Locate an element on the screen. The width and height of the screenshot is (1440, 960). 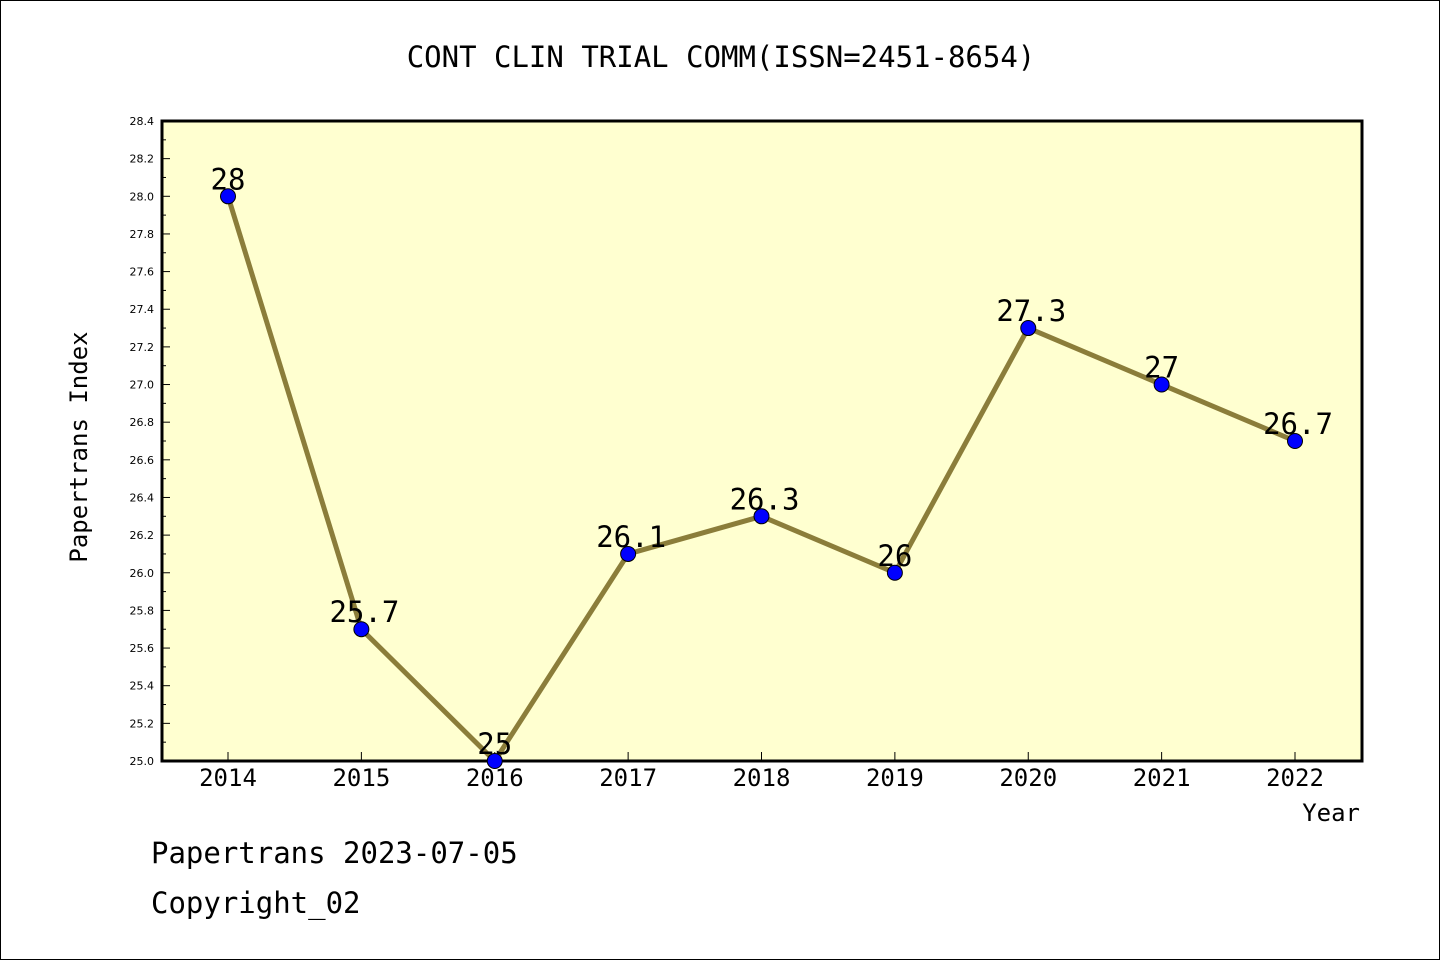
data-label: 26.3 is located at coordinates (765, 499).